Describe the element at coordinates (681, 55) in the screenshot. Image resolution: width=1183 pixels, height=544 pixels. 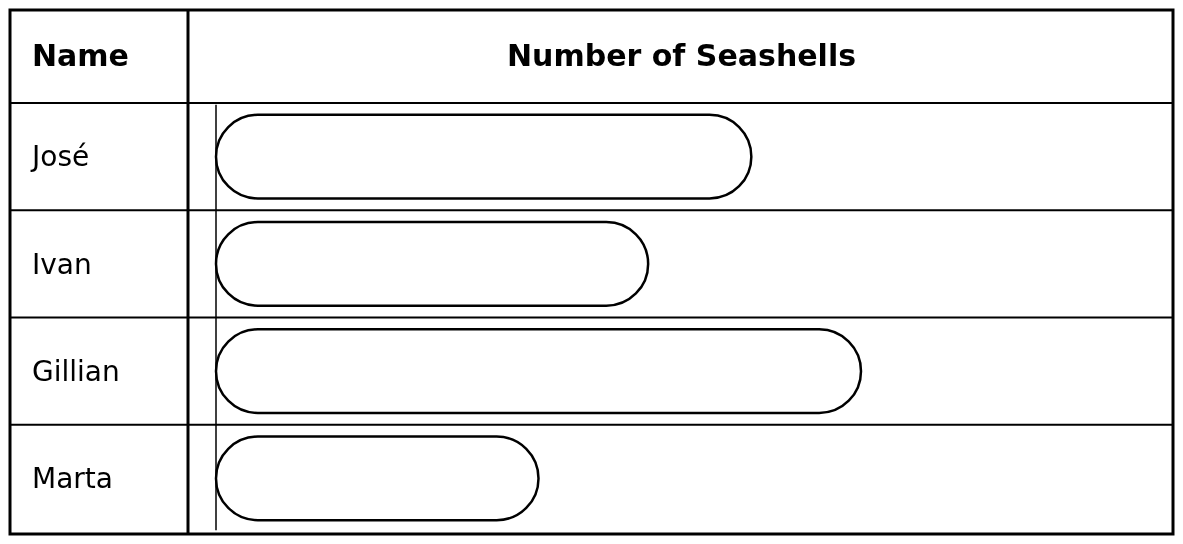
I see `x-axis-title: Number of Seashells` at that location.